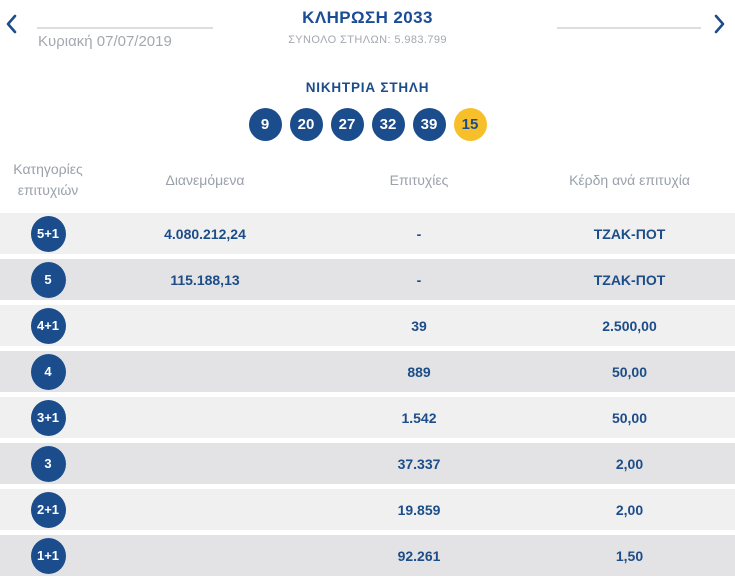 Image resolution: width=735 pixels, height=581 pixels. Describe the element at coordinates (367, 279) in the screenshot. I see `table-row: 5 115.188,13 - ΤΖΑΚ-ΠΟΤ` at that location.